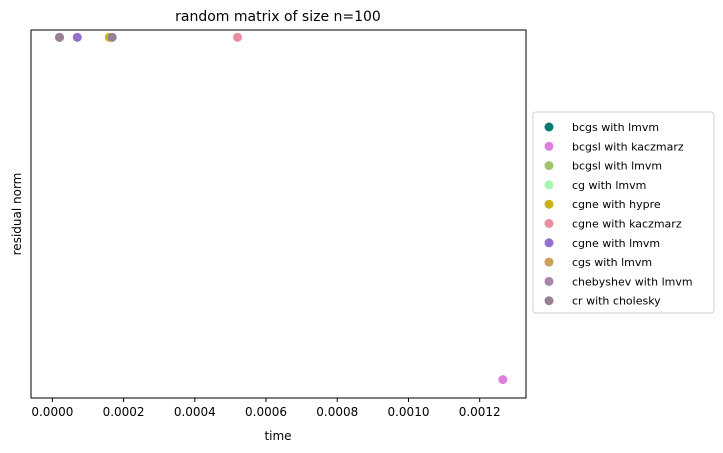 This screenshot has width=723, height=453. Describe the element at coordinates (616, 301) in the screenshot. I see `legend-label: cr with cholesky` at that location.